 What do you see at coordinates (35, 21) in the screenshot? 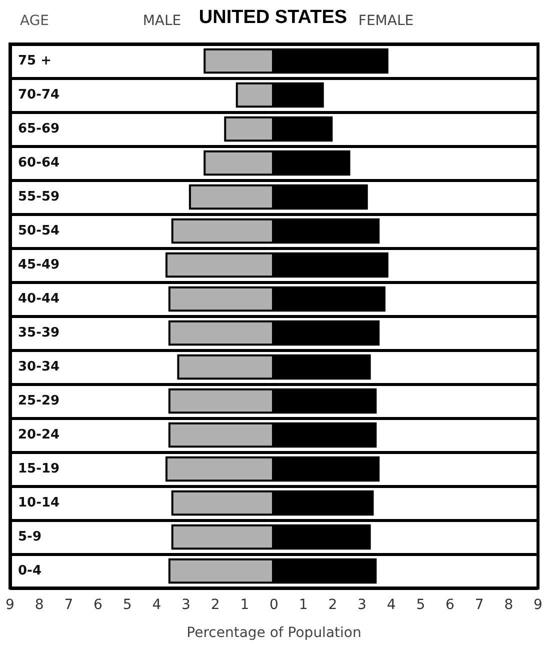
I see `y-axis-title: AGE` at bounding box center [35, 21].